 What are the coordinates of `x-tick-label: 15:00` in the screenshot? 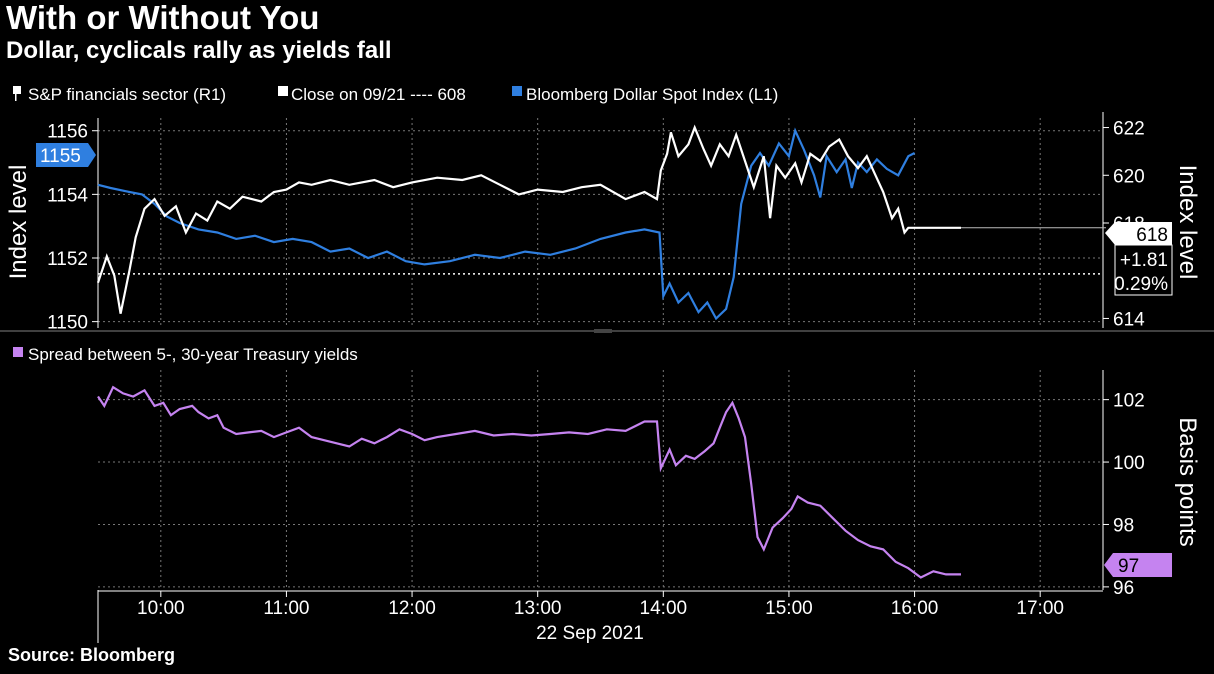 It's located at (789, 608).